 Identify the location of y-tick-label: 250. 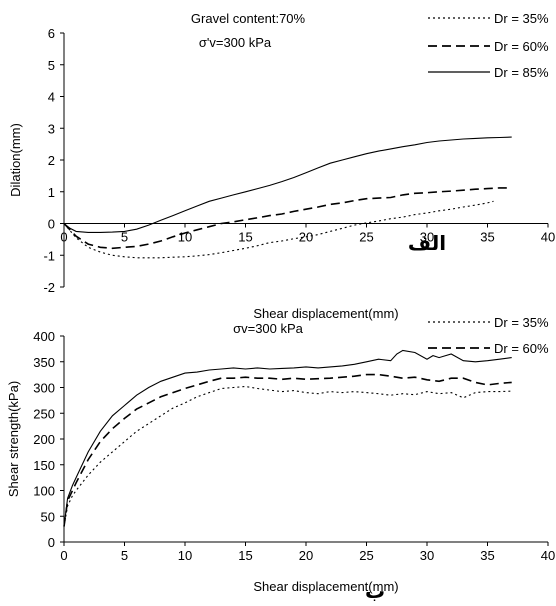
(44, 413).